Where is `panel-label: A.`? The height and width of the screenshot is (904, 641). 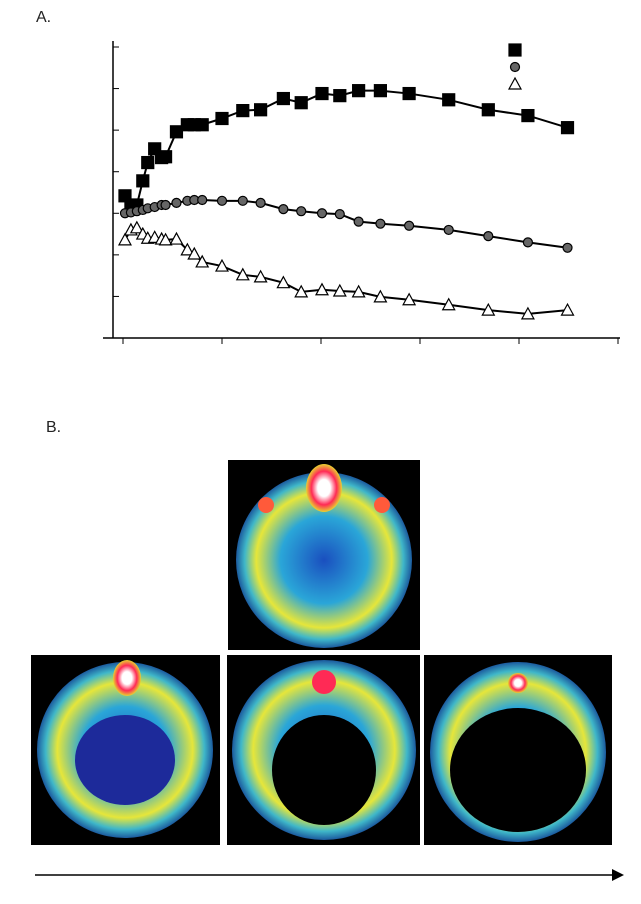
panel-label: A. is located at coordinates (43, 17).